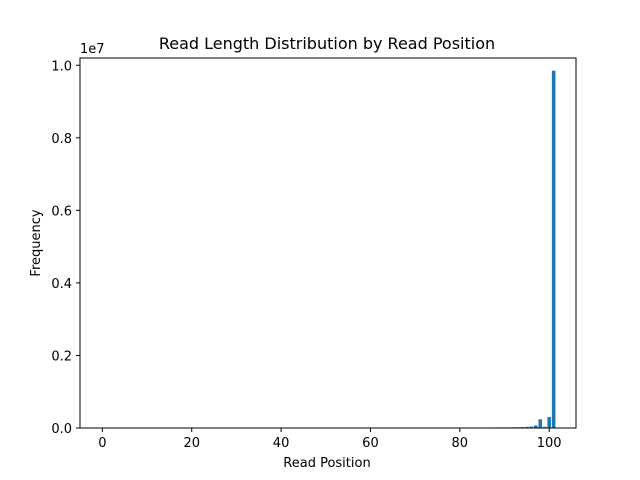 The height and width of the screenshot is (480, 640). I want to click on y-tick-label: 1.0, so click(61, 66).